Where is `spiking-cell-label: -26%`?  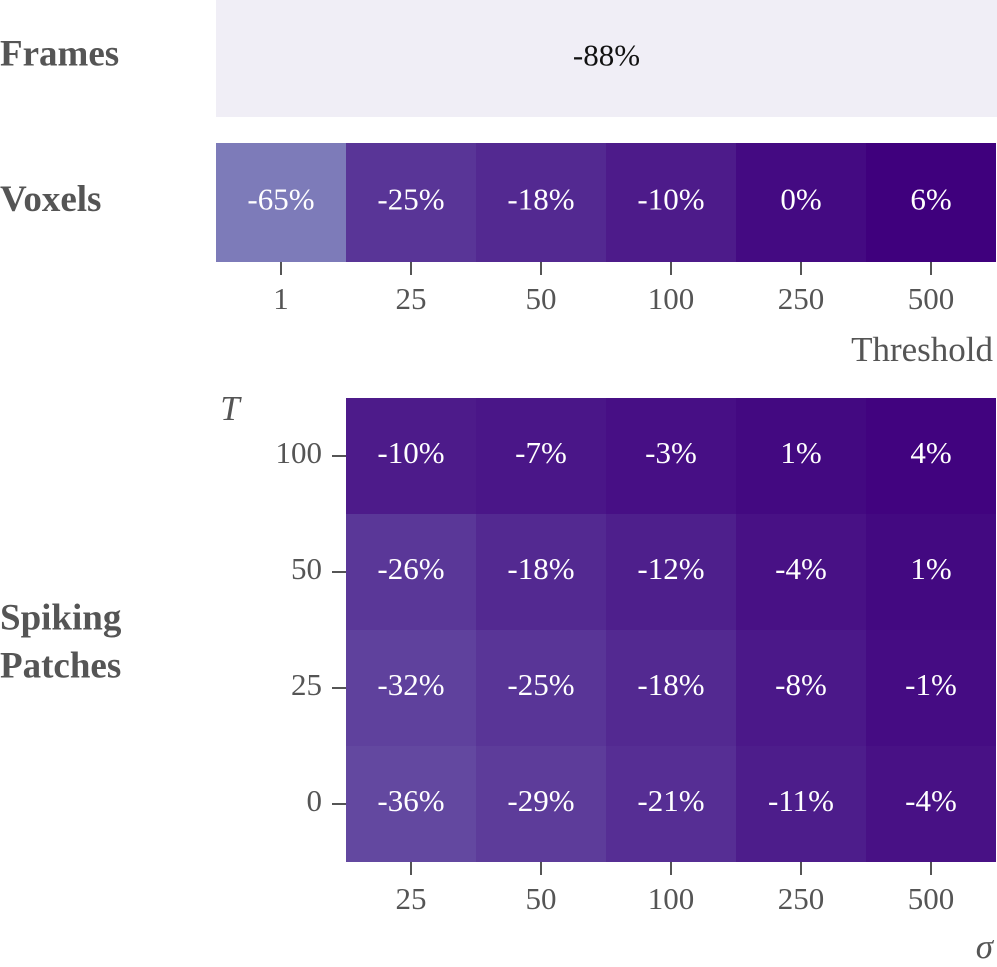
spiking-cell-label: -26% is located at coordinates (410, 568).